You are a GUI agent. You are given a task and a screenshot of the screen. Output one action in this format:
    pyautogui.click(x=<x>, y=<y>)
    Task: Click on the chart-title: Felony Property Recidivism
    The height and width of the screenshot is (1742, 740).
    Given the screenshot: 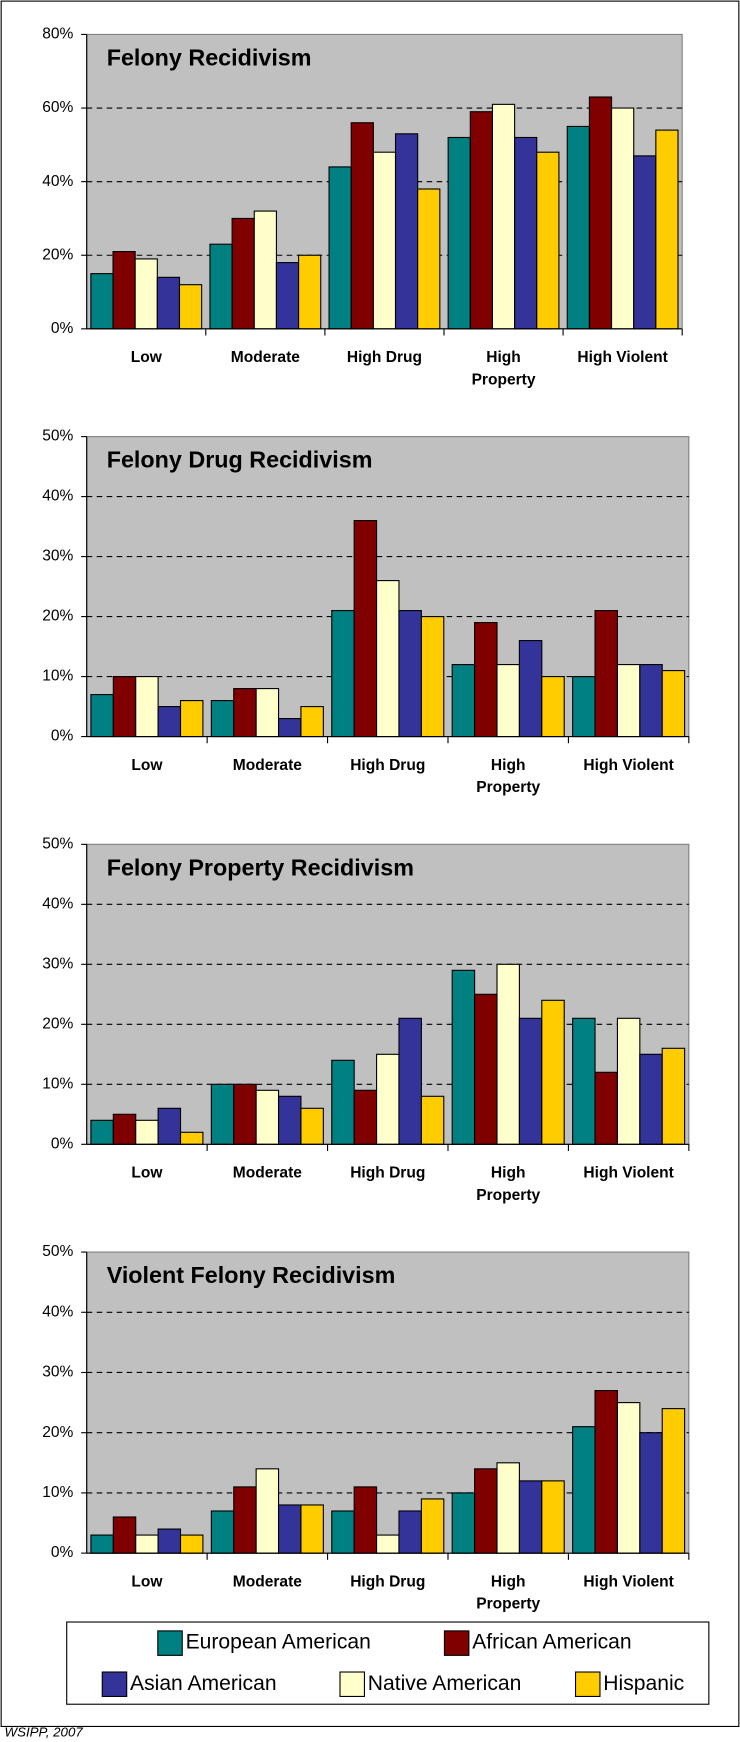 What is the action you would take?
    pyautogui.click(x=260, y=867)
    